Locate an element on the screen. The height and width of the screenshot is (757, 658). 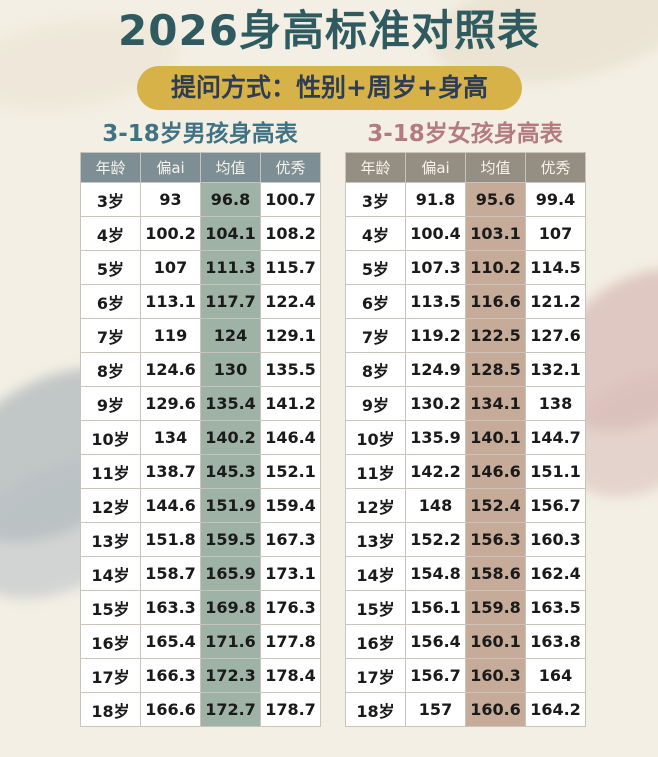
cell-average: 159.8 is located at coordinates (495, 607).